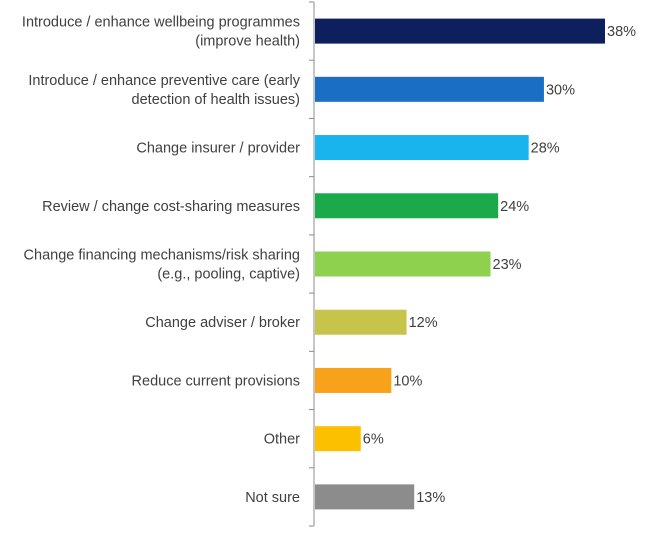 This screenshot has height=536, width=656. I want to click on category-label-line: Change financing mechanisms/risk sharing, so click(162, 256).